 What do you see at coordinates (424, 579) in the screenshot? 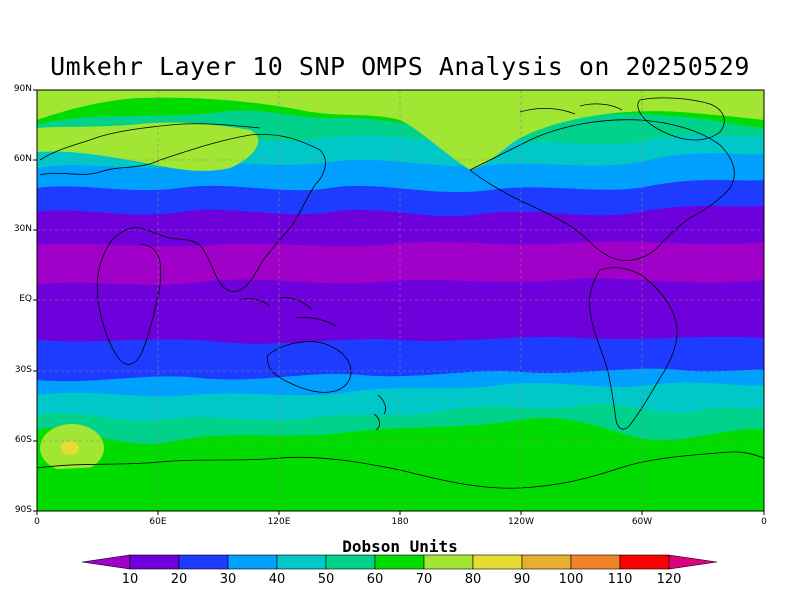
I see `colorbar-tick-label: 70` at bounding box center [424, 579].